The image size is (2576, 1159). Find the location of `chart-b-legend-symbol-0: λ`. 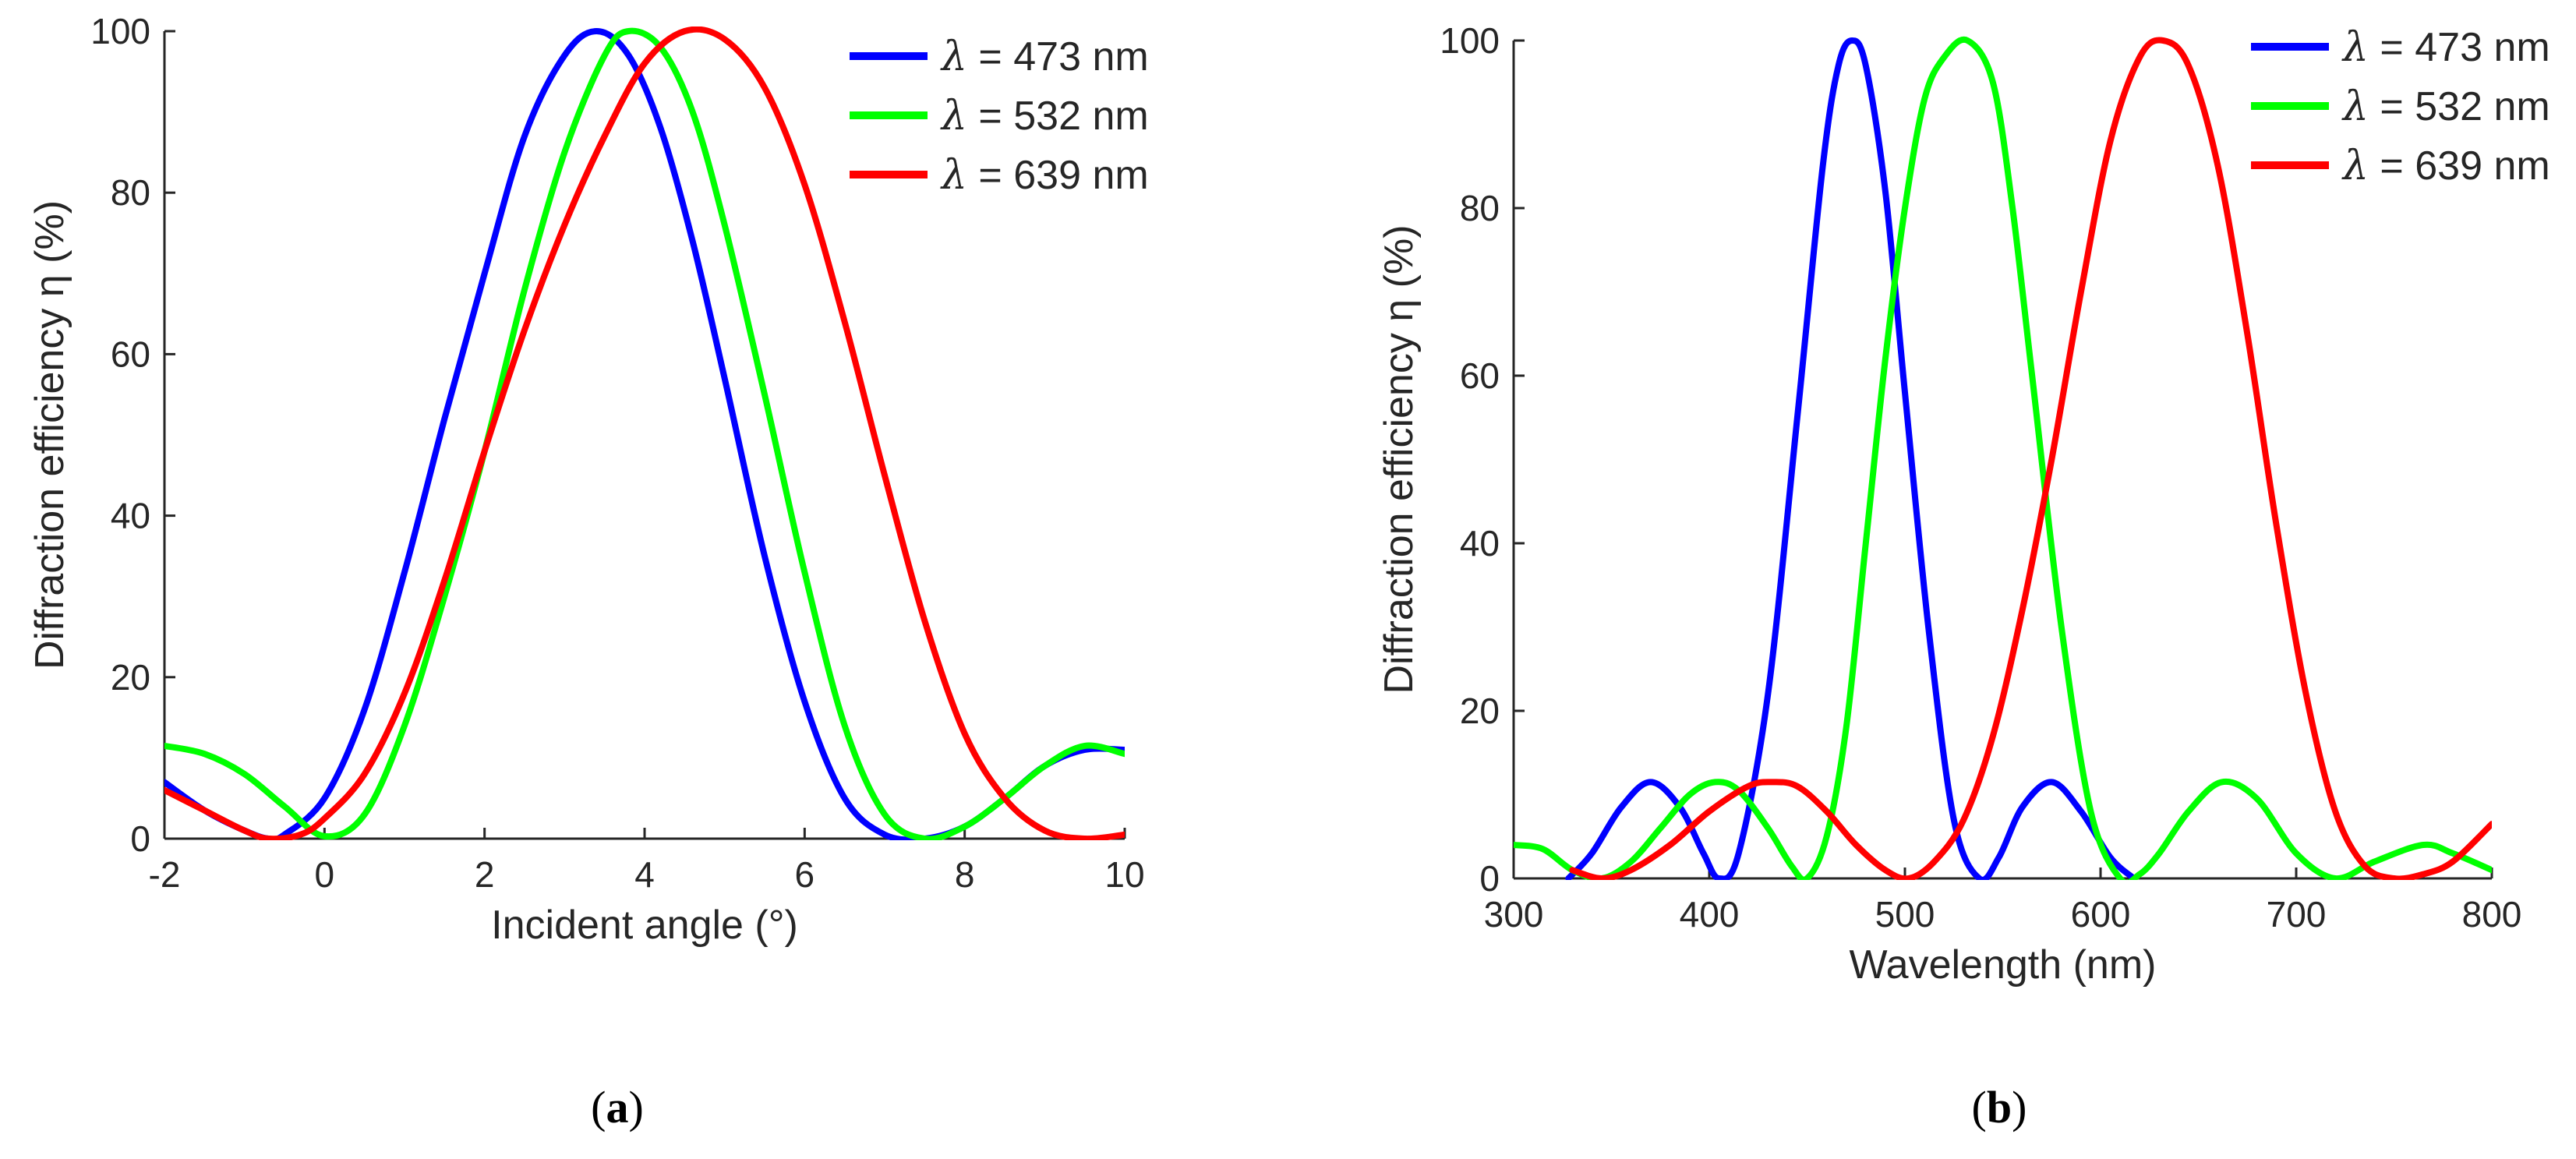

chart-b-legend-symbol-0: λ is located at coordinates (2355, 47).